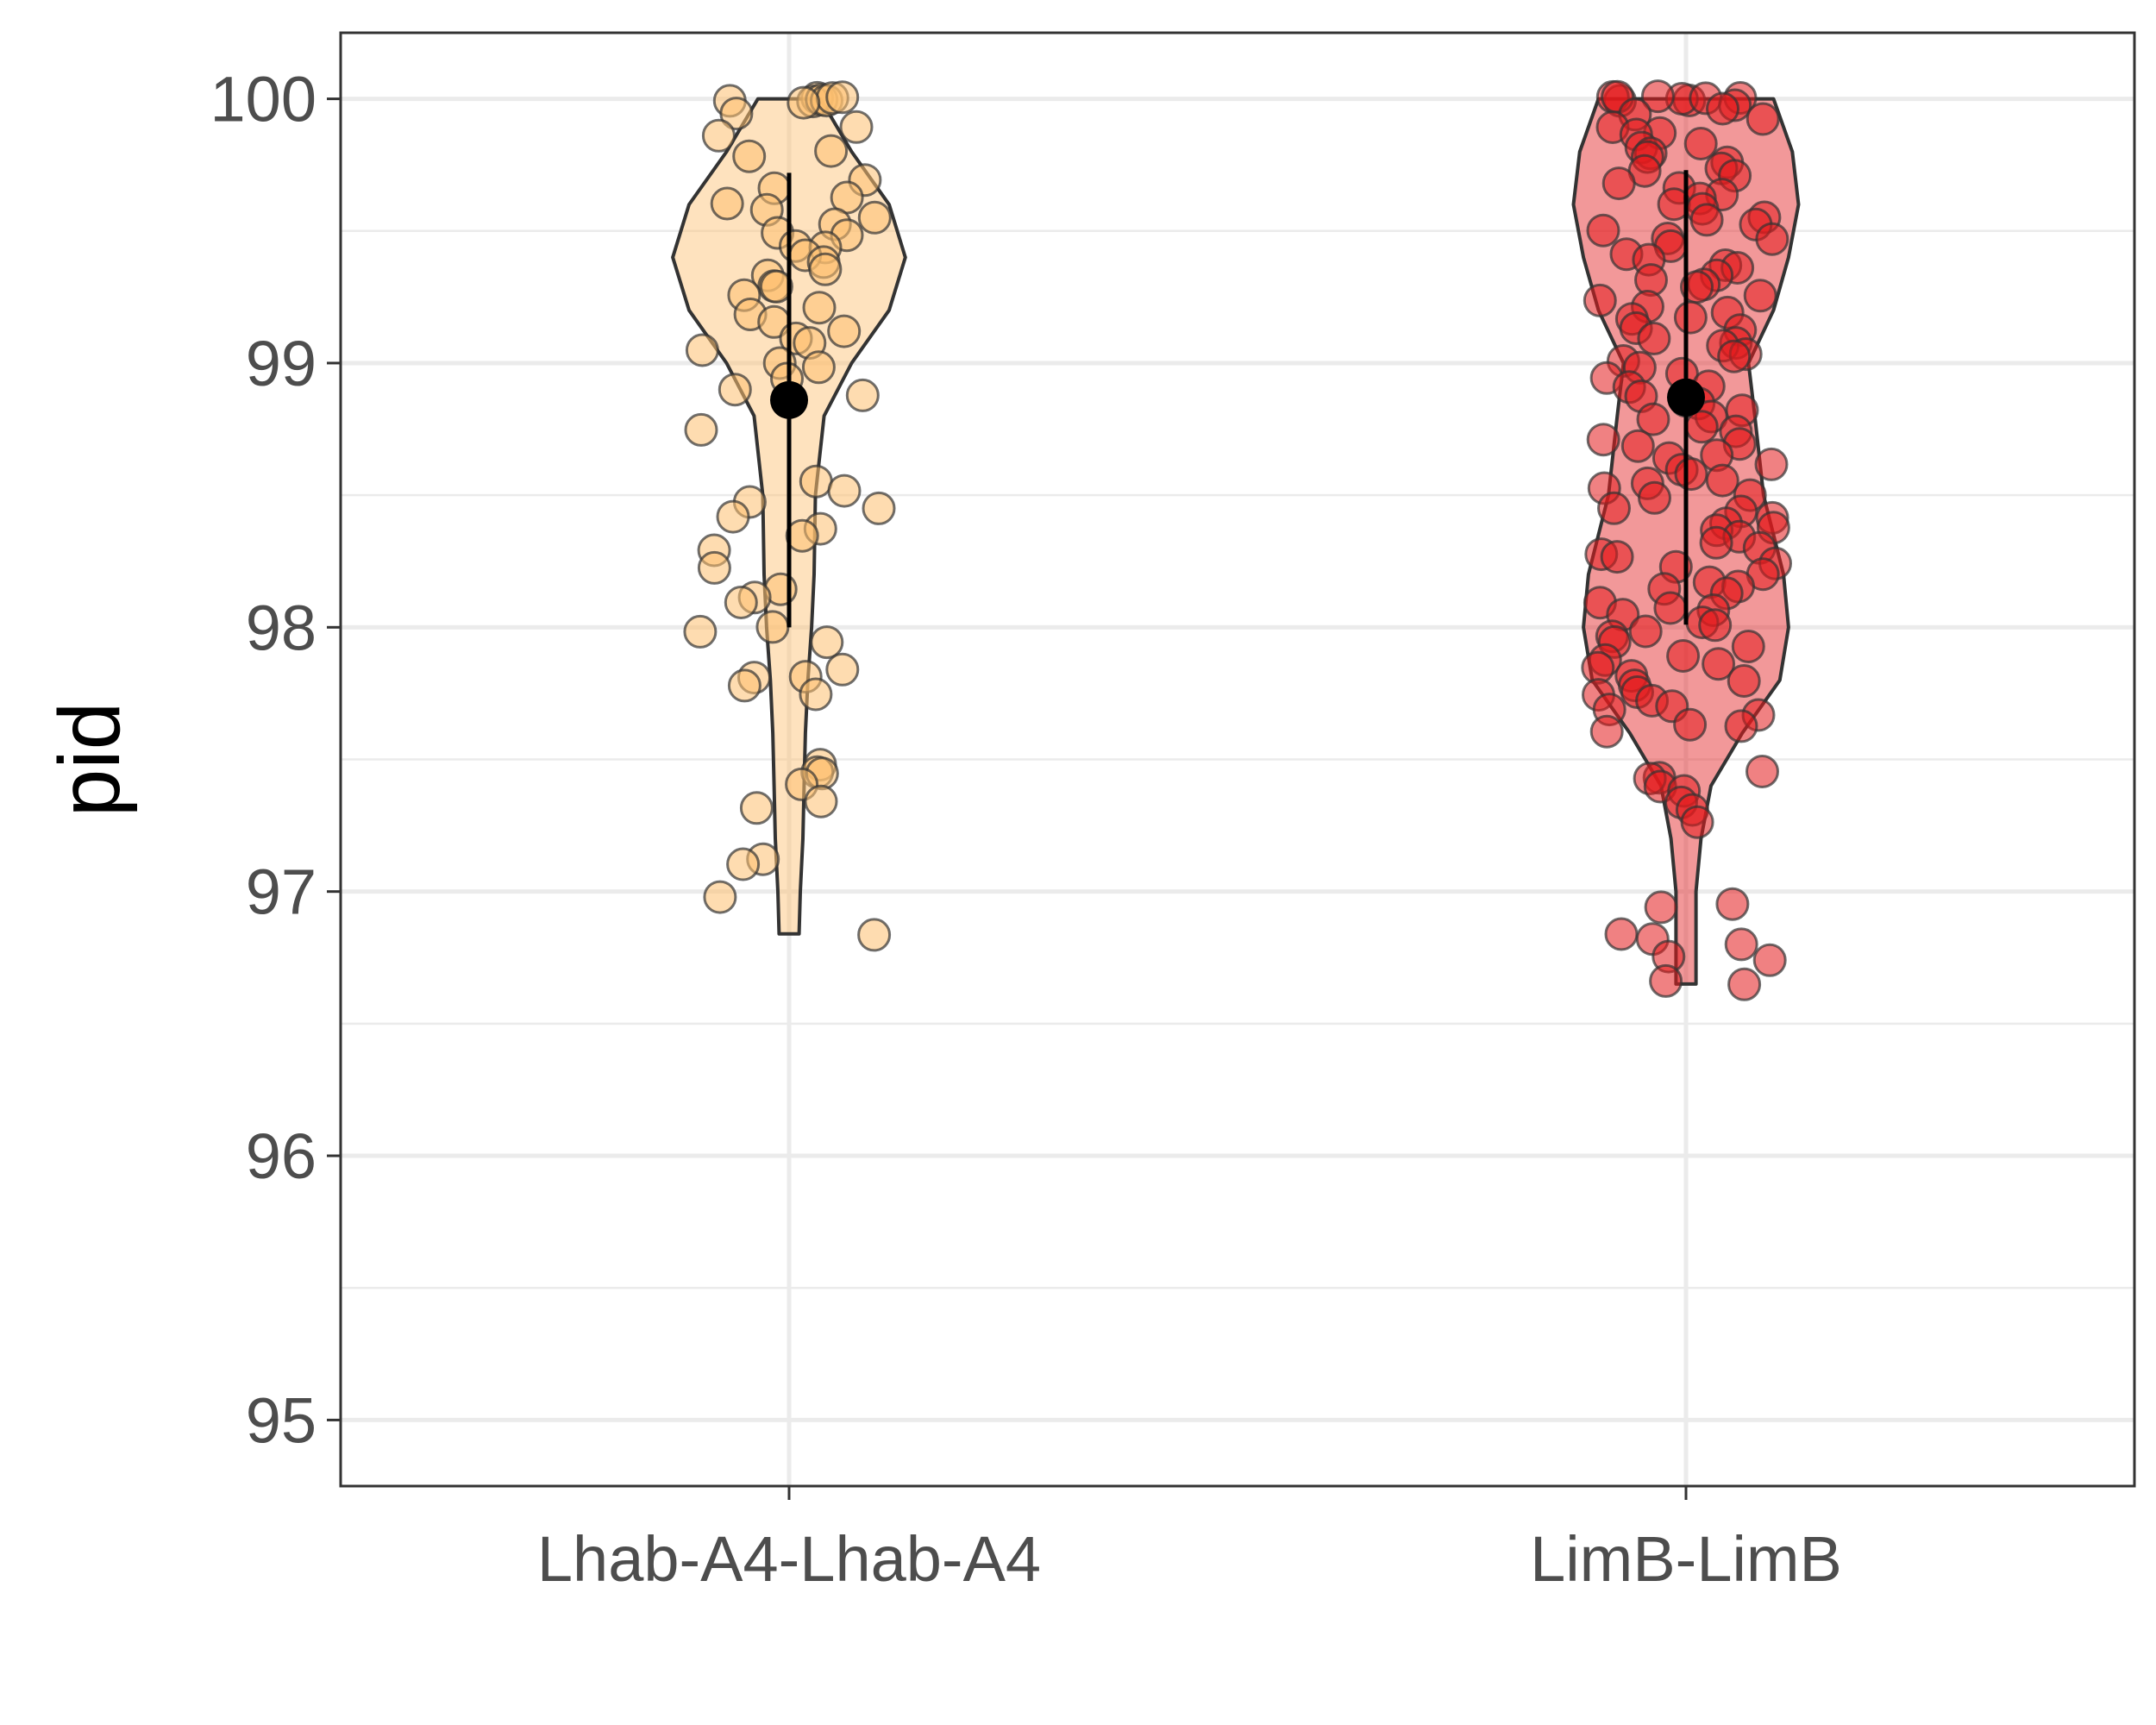 The image size is (2156, 1725). I want to click on y-tick-label: 99, so click(281, 364).